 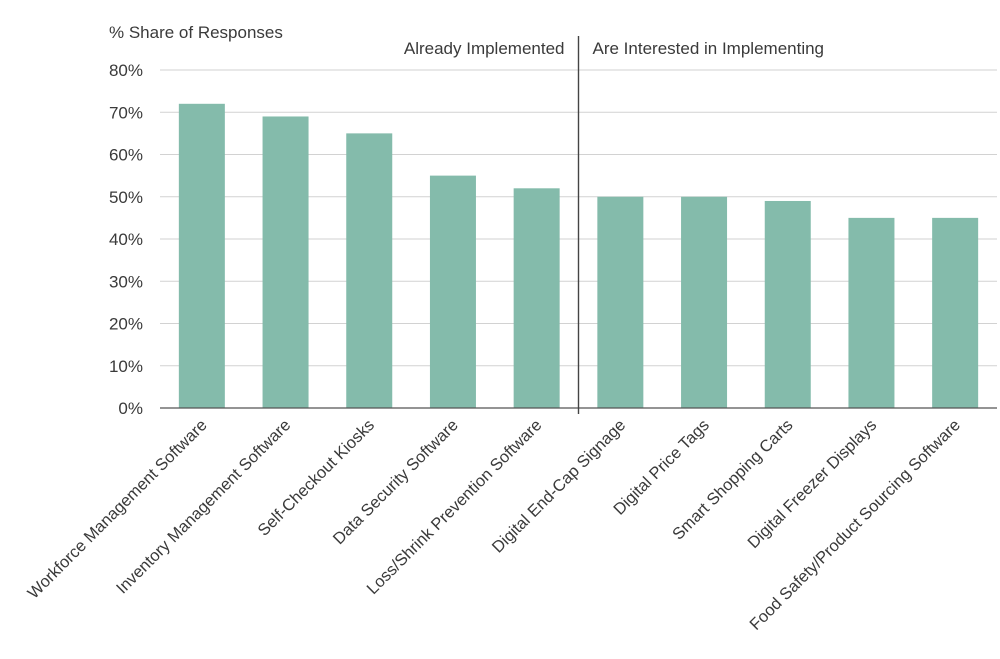 What do you see at coordinates (126, 70) in the screenshot?
I see `y-tick-label: 80%` at bounding box center [126, 70].